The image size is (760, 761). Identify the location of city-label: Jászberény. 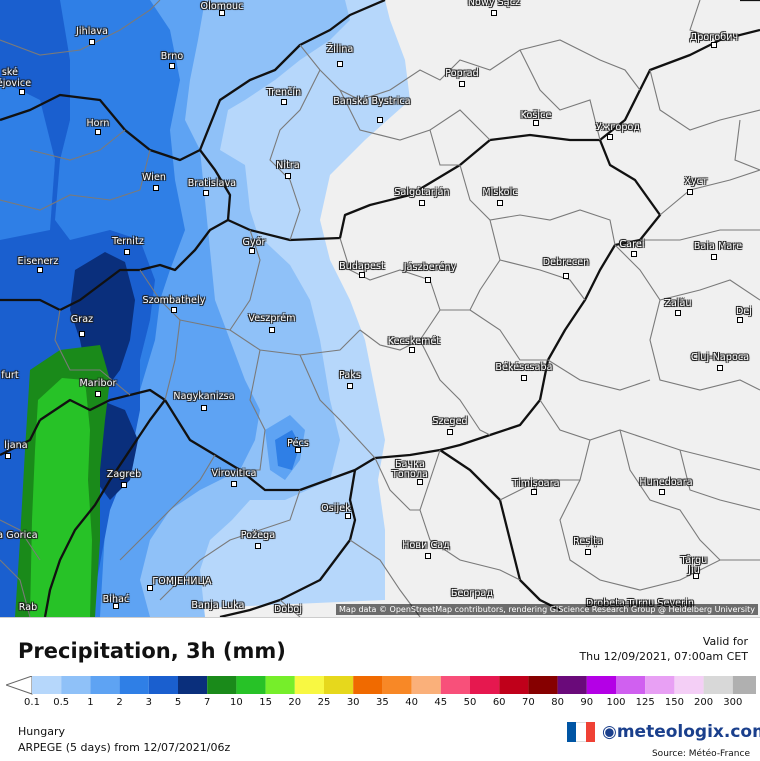
(430, 267).